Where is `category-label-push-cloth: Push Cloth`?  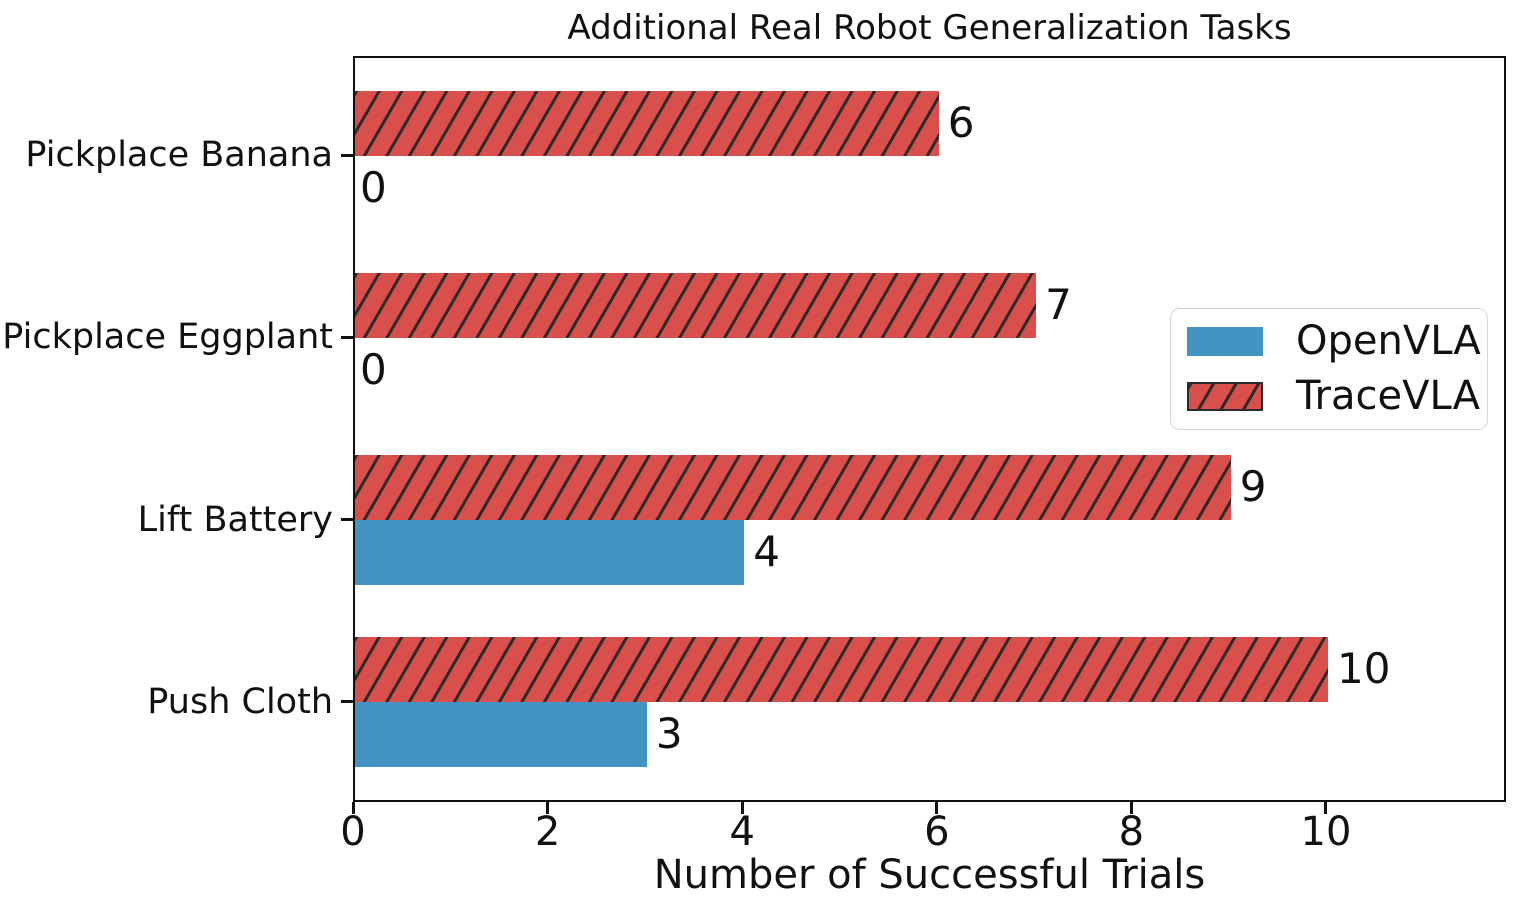 category-label-push-cloth: Push Cloth is located at coordinates (240, 701).